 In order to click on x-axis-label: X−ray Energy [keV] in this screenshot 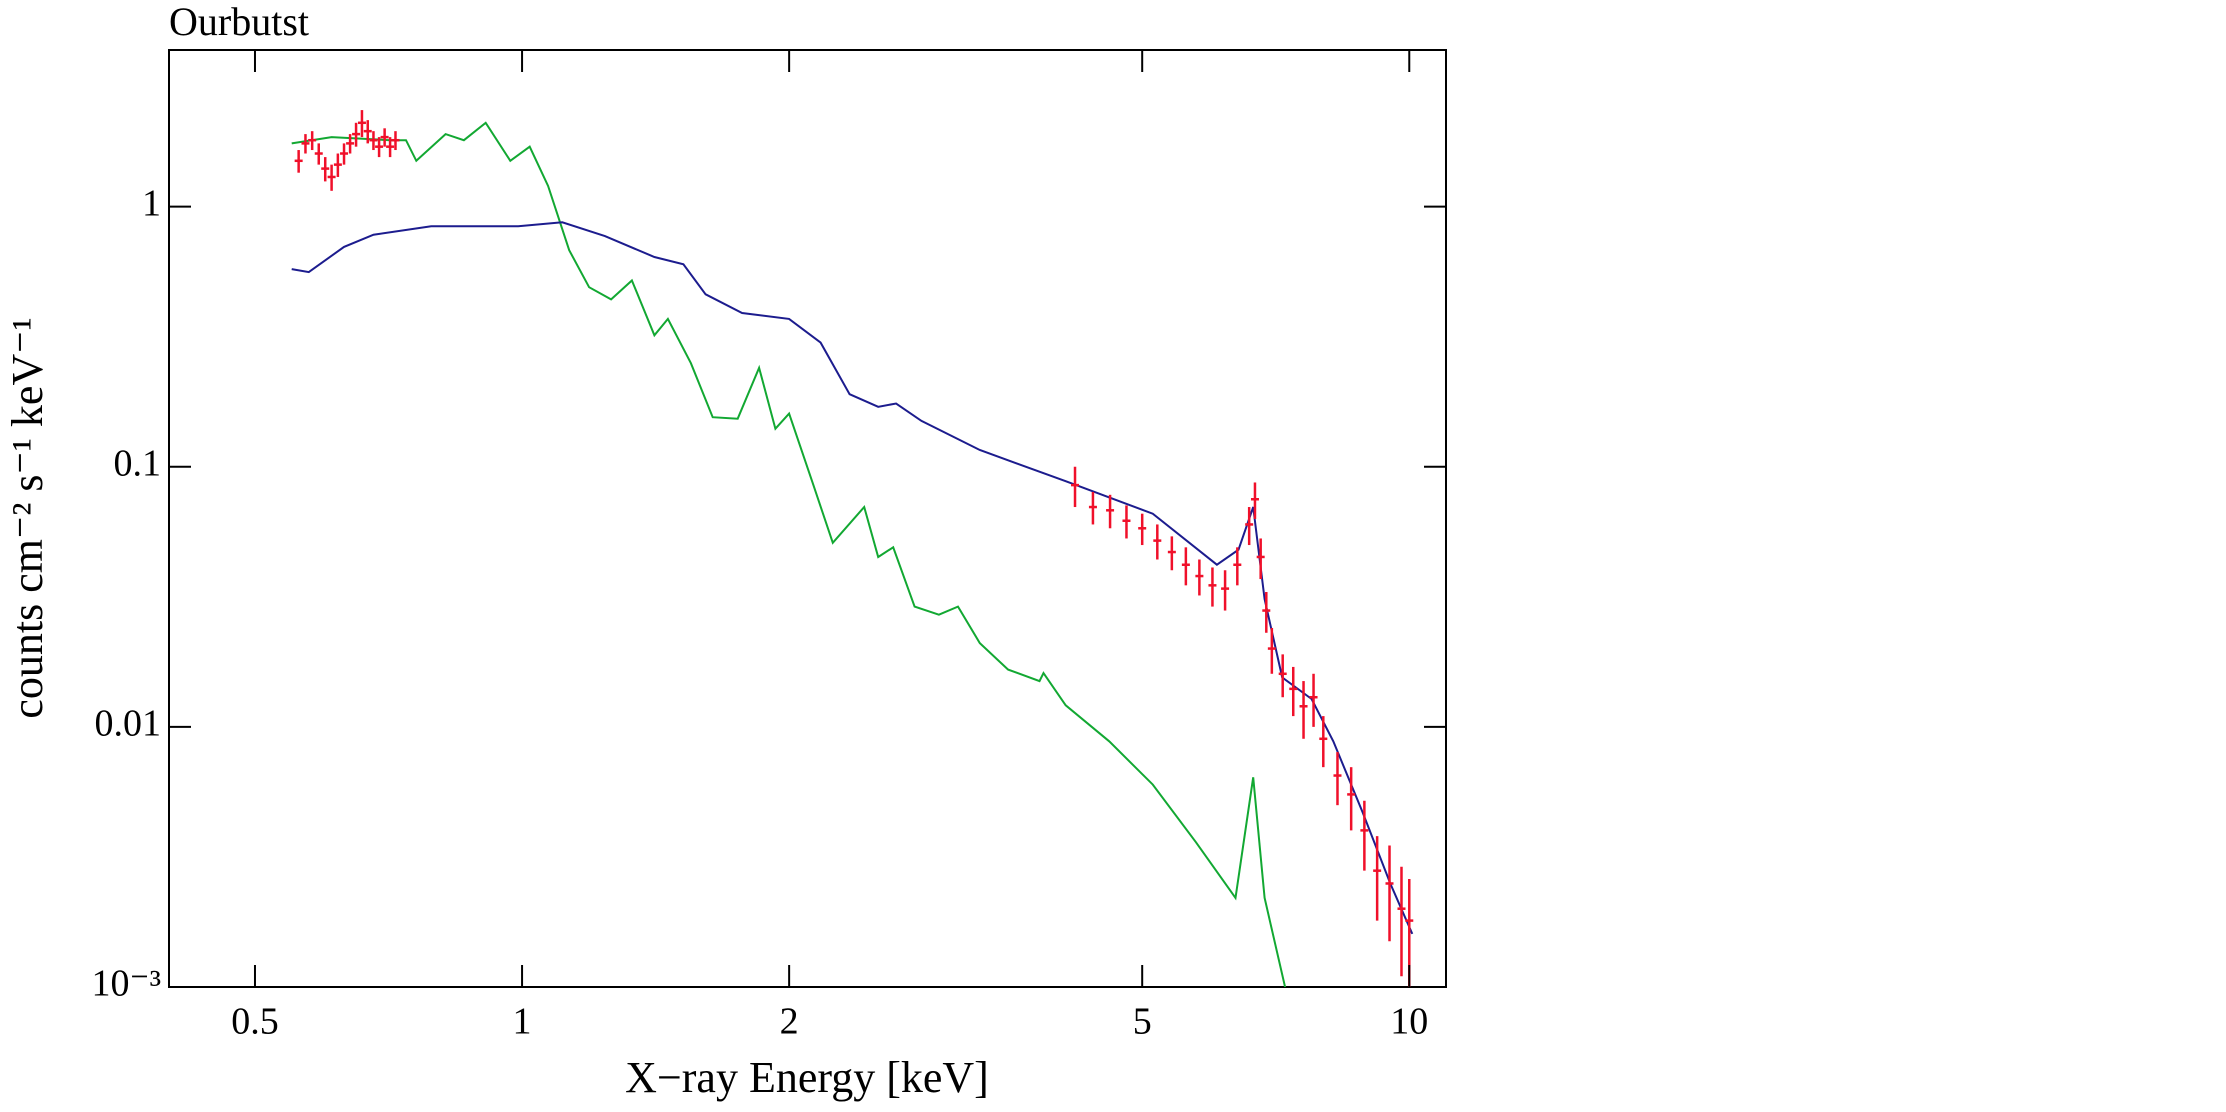, I will do `click(807, 1077)`.